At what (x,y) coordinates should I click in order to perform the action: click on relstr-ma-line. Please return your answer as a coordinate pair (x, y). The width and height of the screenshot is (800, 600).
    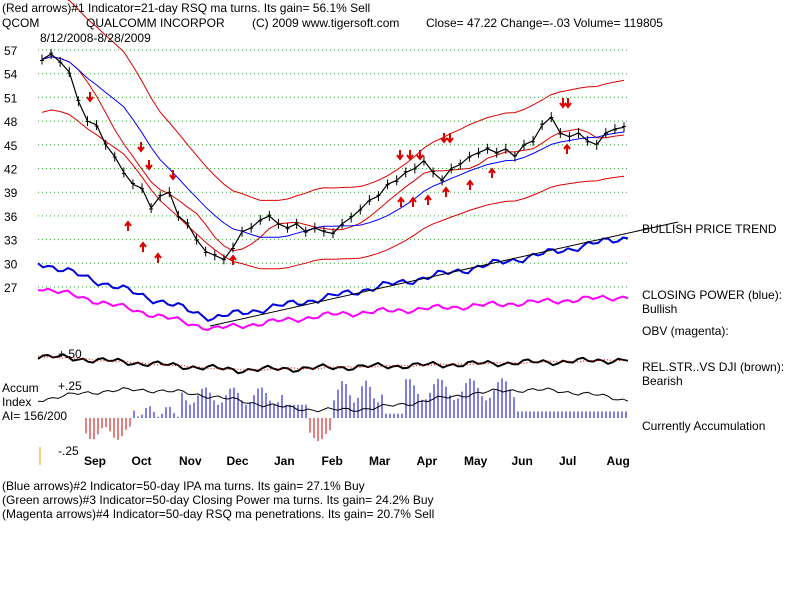
    Looking at the image, I should click on (333, 363).